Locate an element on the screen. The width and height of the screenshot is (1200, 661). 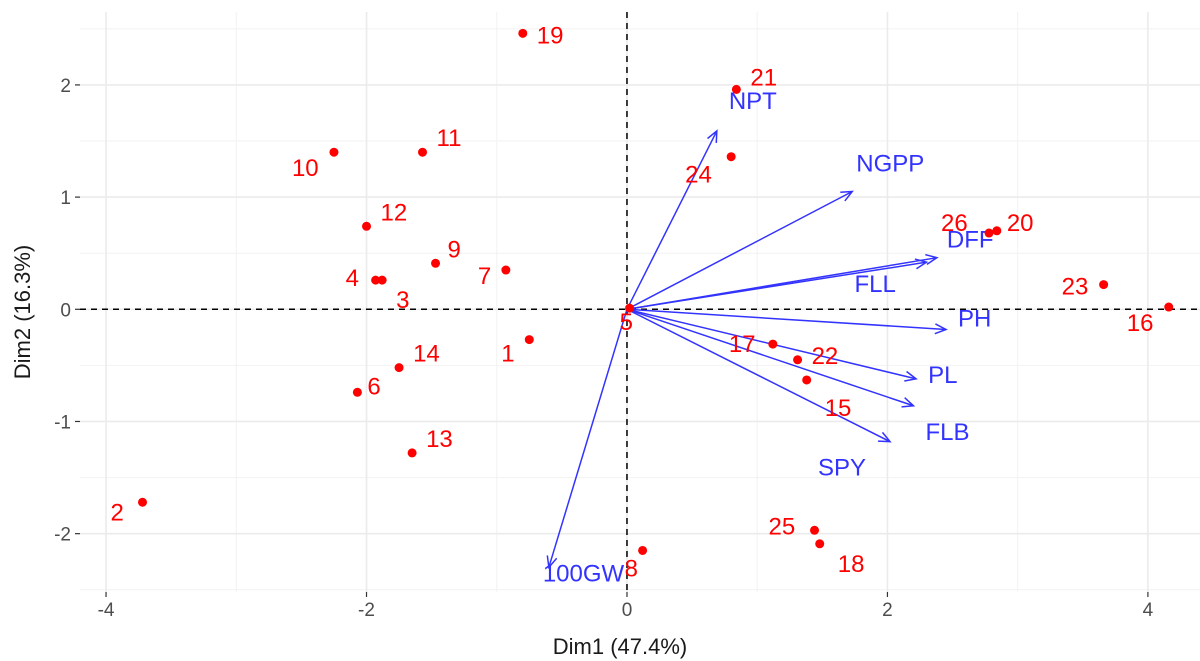
point-label-19: 19 is located at coordinates (550, 35).